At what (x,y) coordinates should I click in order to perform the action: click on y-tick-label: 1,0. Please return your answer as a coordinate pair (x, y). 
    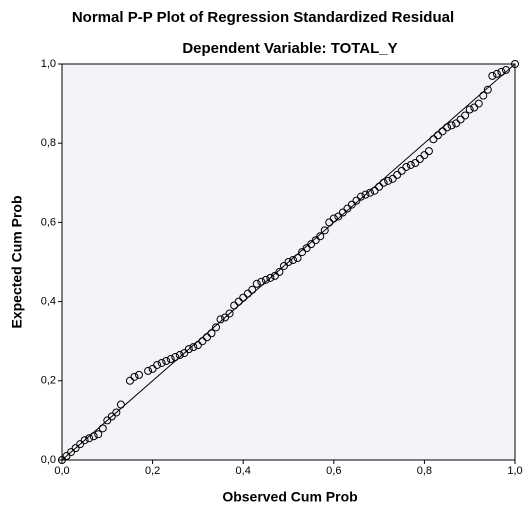
    Looking at the image, I should click on (48, 64).